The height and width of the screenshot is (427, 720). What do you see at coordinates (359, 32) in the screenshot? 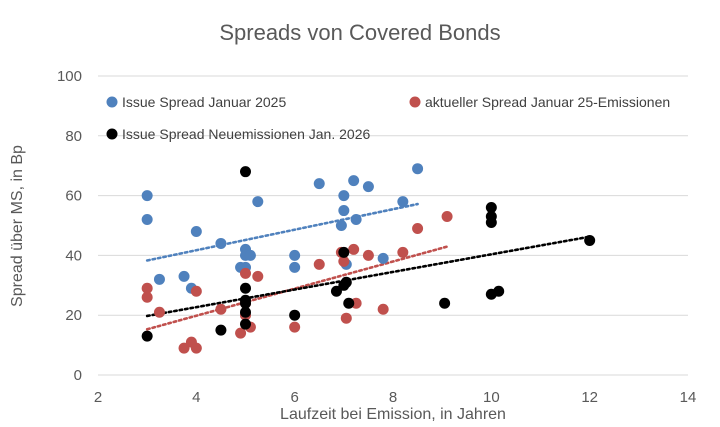
I see `chart-title: Spreads von Covered Bonds` at bounding box center [359, 32].